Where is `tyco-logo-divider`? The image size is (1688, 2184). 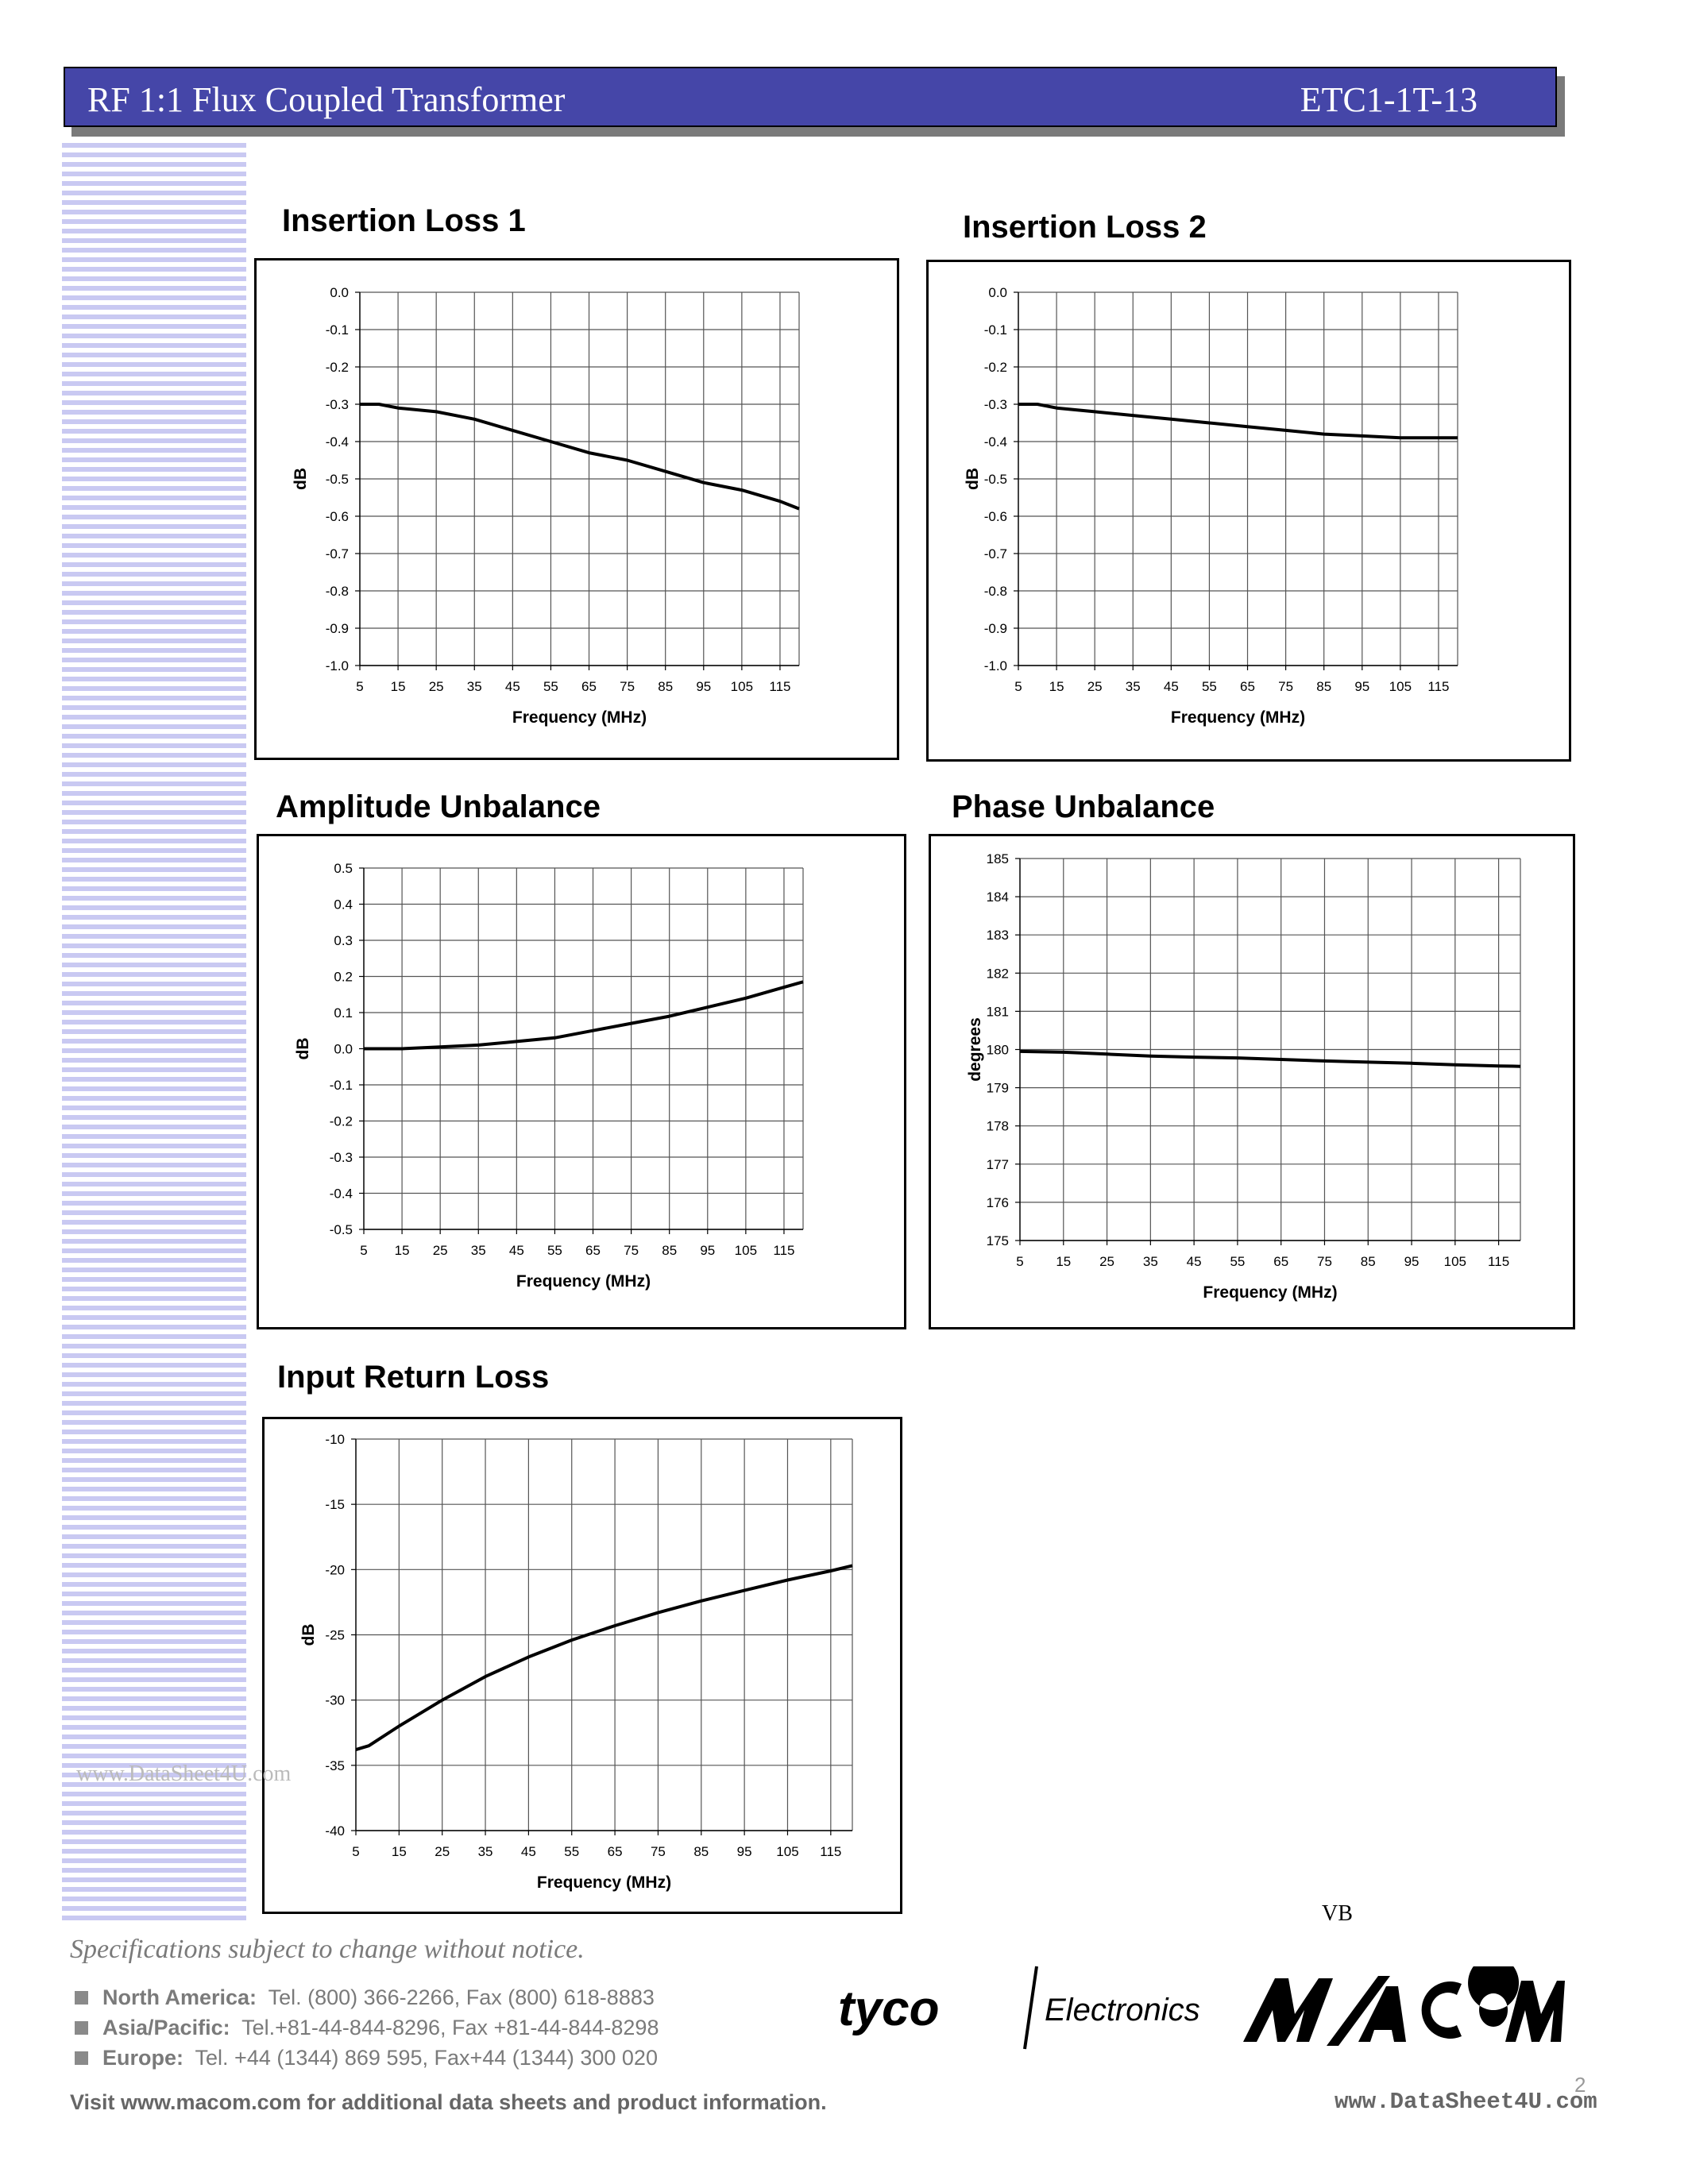 tyco-logo-divider is located at coordinates (1030, 2008).